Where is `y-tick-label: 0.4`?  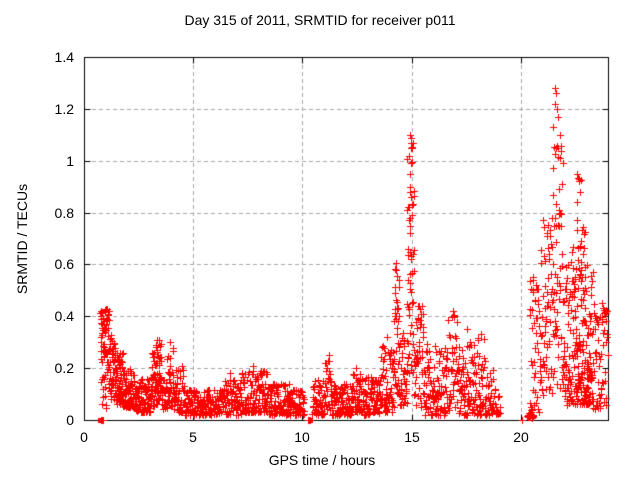
y-tick-label: 0.4 is located at coordinates (64, 316).